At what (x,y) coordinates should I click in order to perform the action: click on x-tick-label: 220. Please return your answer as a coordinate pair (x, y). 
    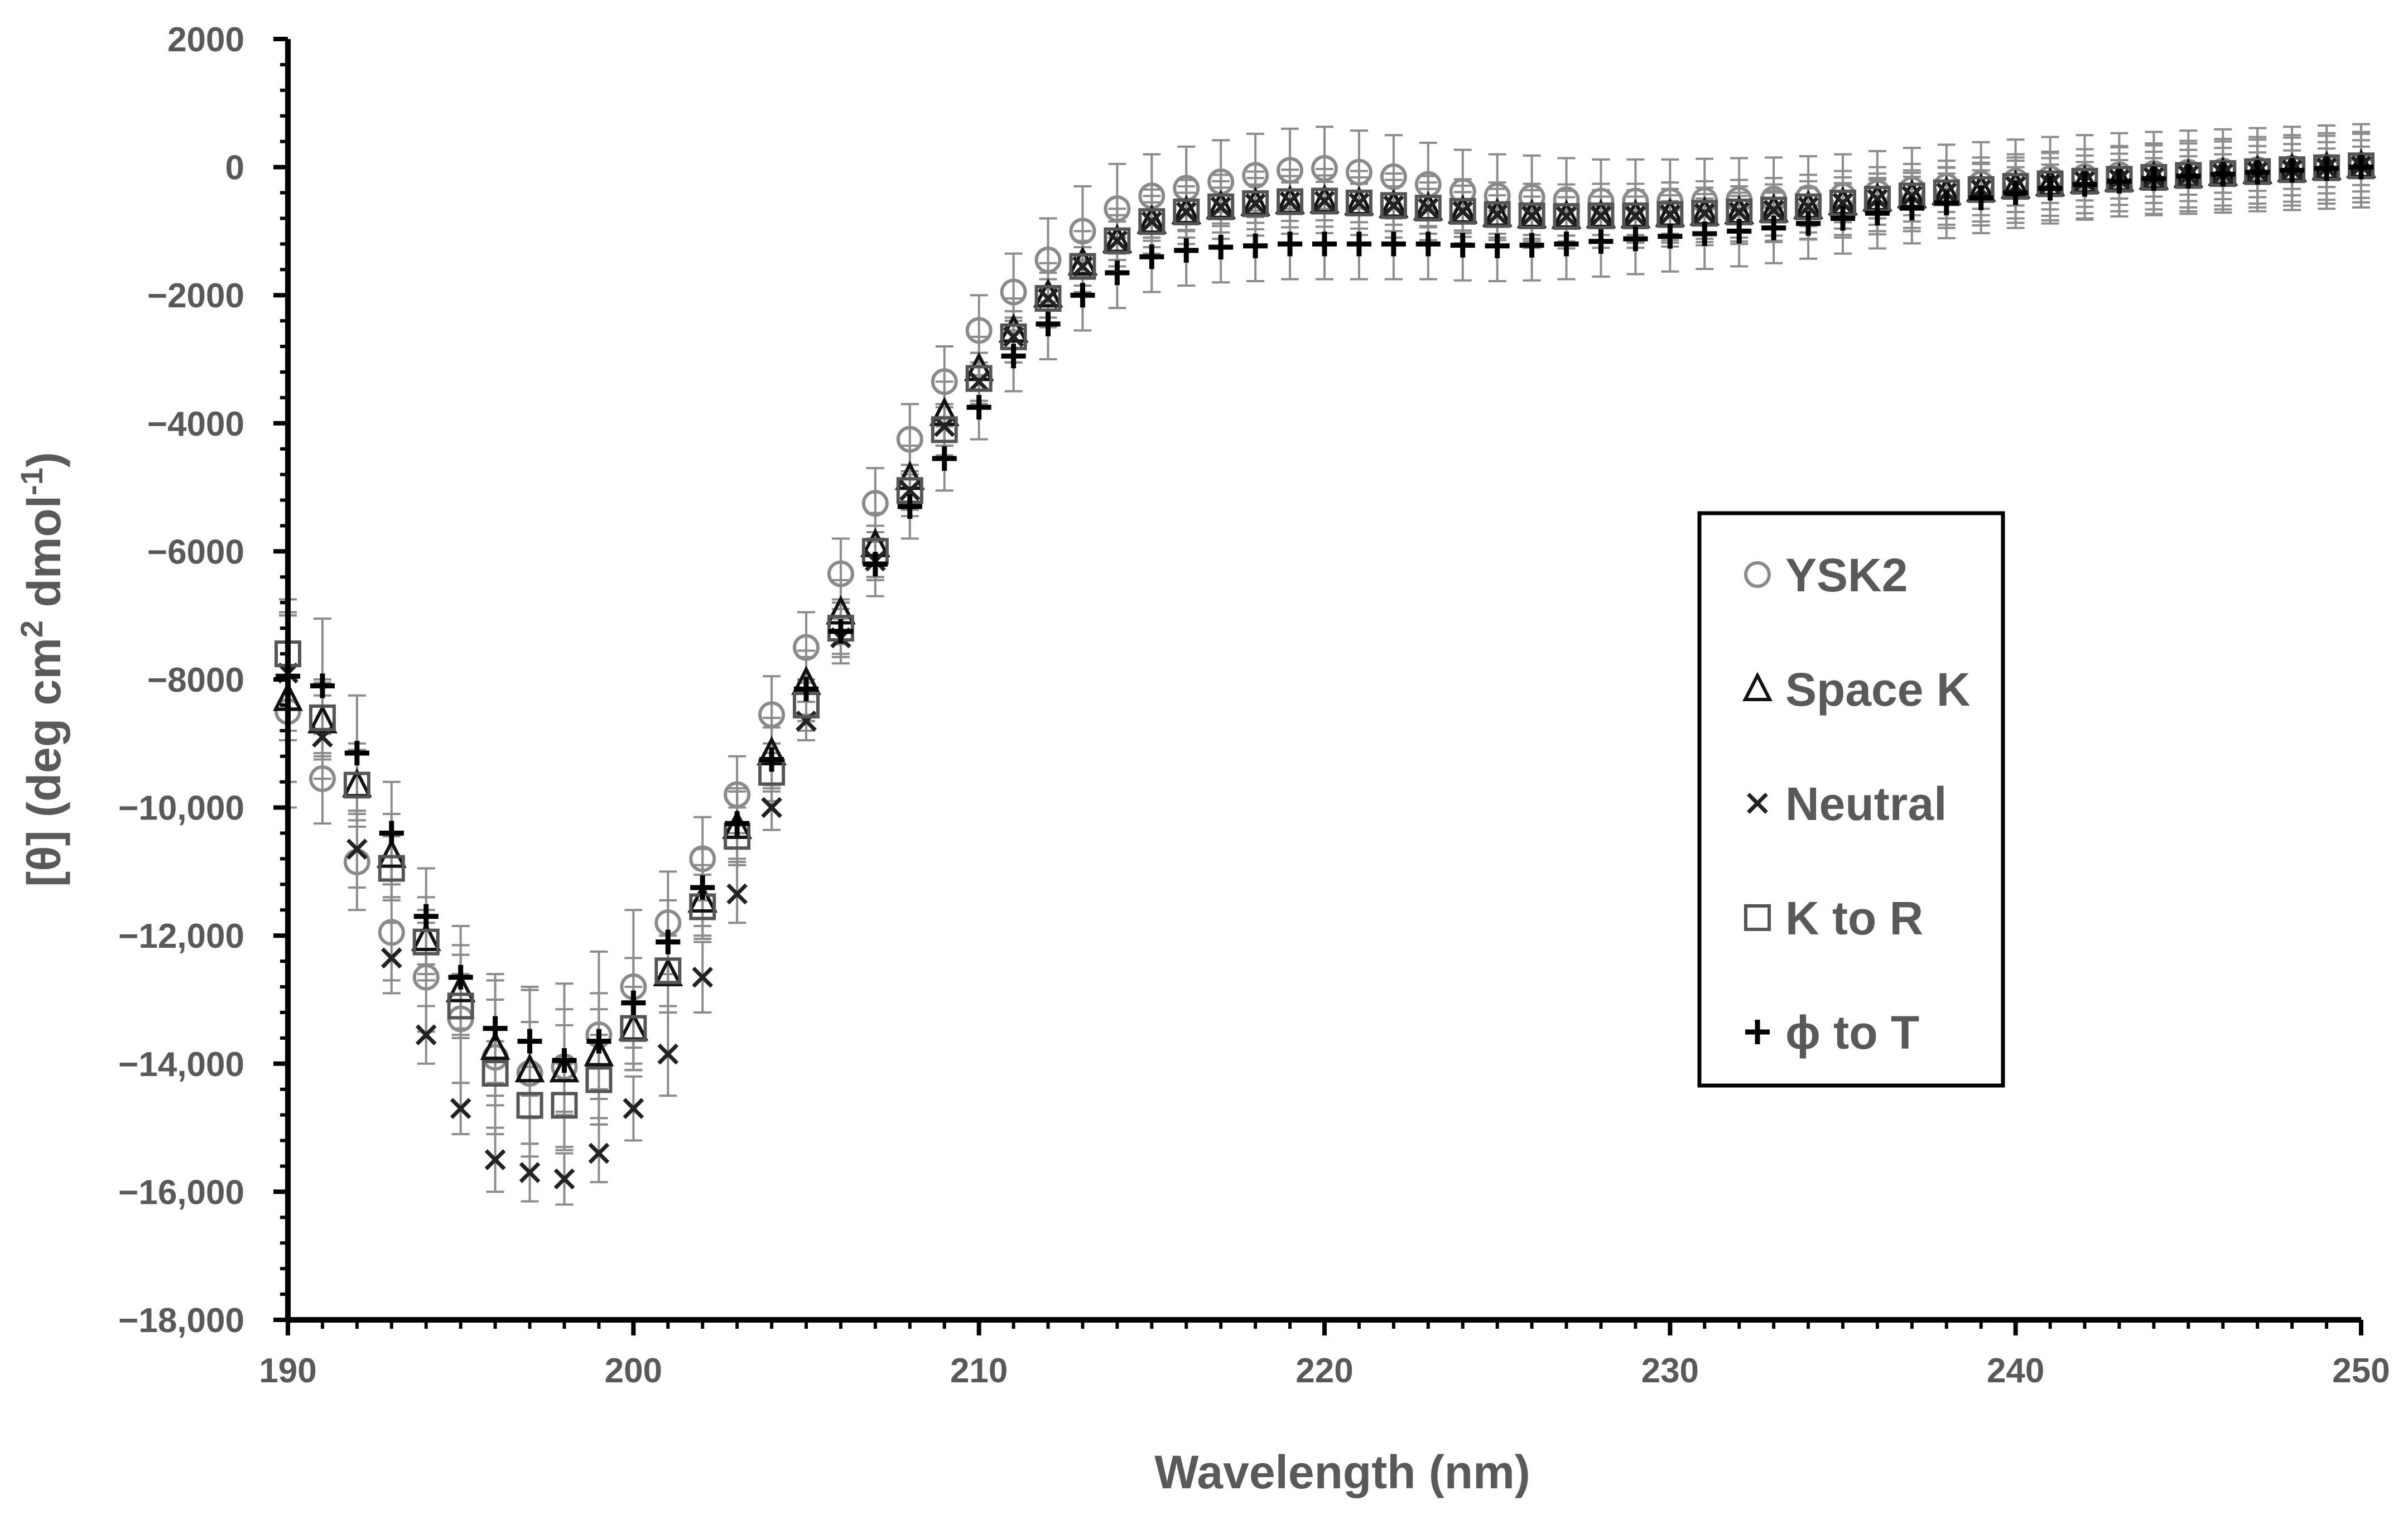
    Looking at the image, I should click on (1324, 1371).